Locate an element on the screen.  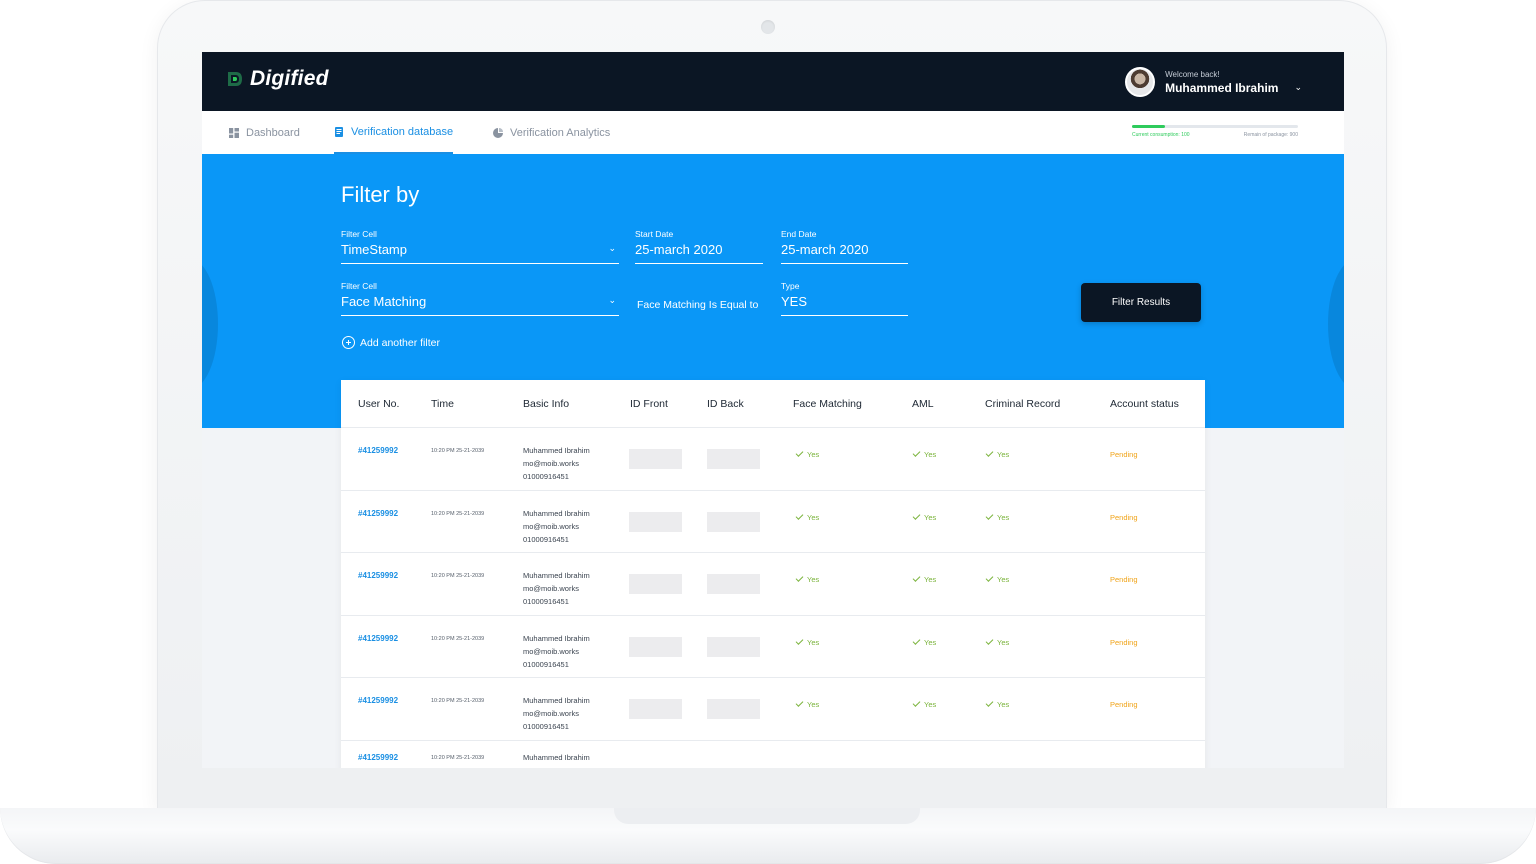
column-header: Criminal Record is located at coordinates (1023, 404).